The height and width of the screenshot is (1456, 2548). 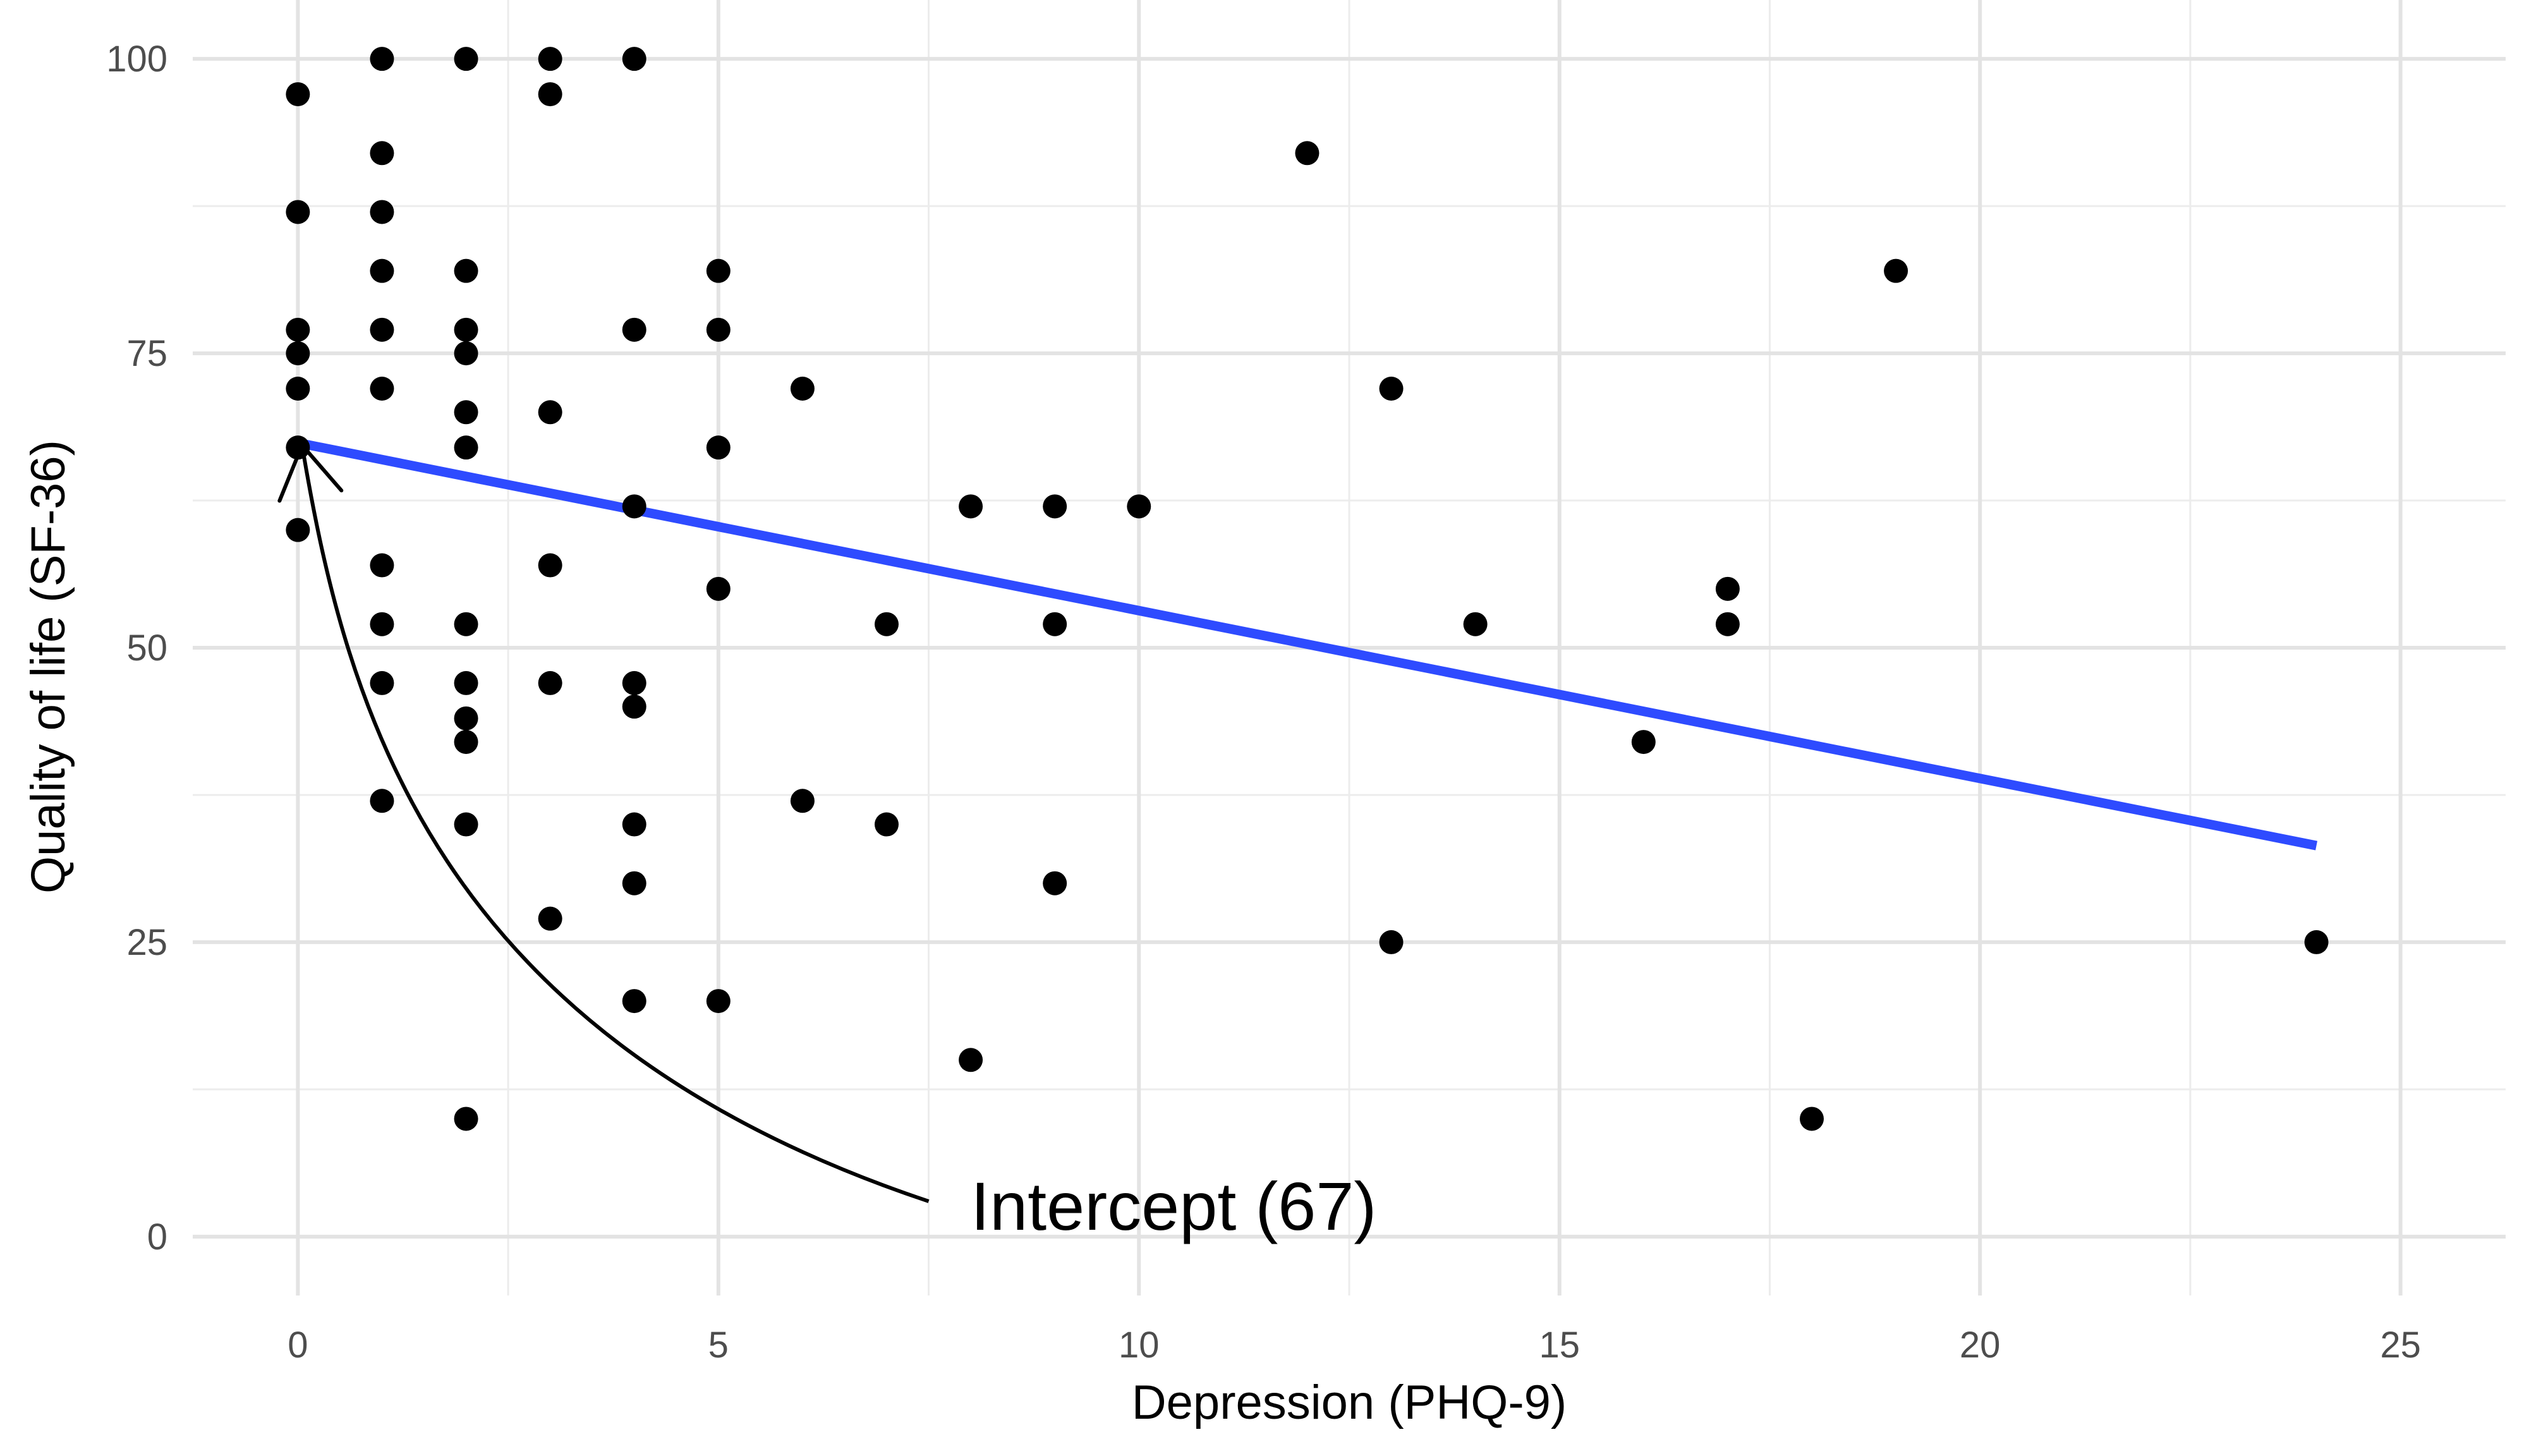 What do you see at coordinates (48, 667) in the screenshot?
I see `y-axis-title: Quality of life (SF-36)` at bounding box center [48, 667].